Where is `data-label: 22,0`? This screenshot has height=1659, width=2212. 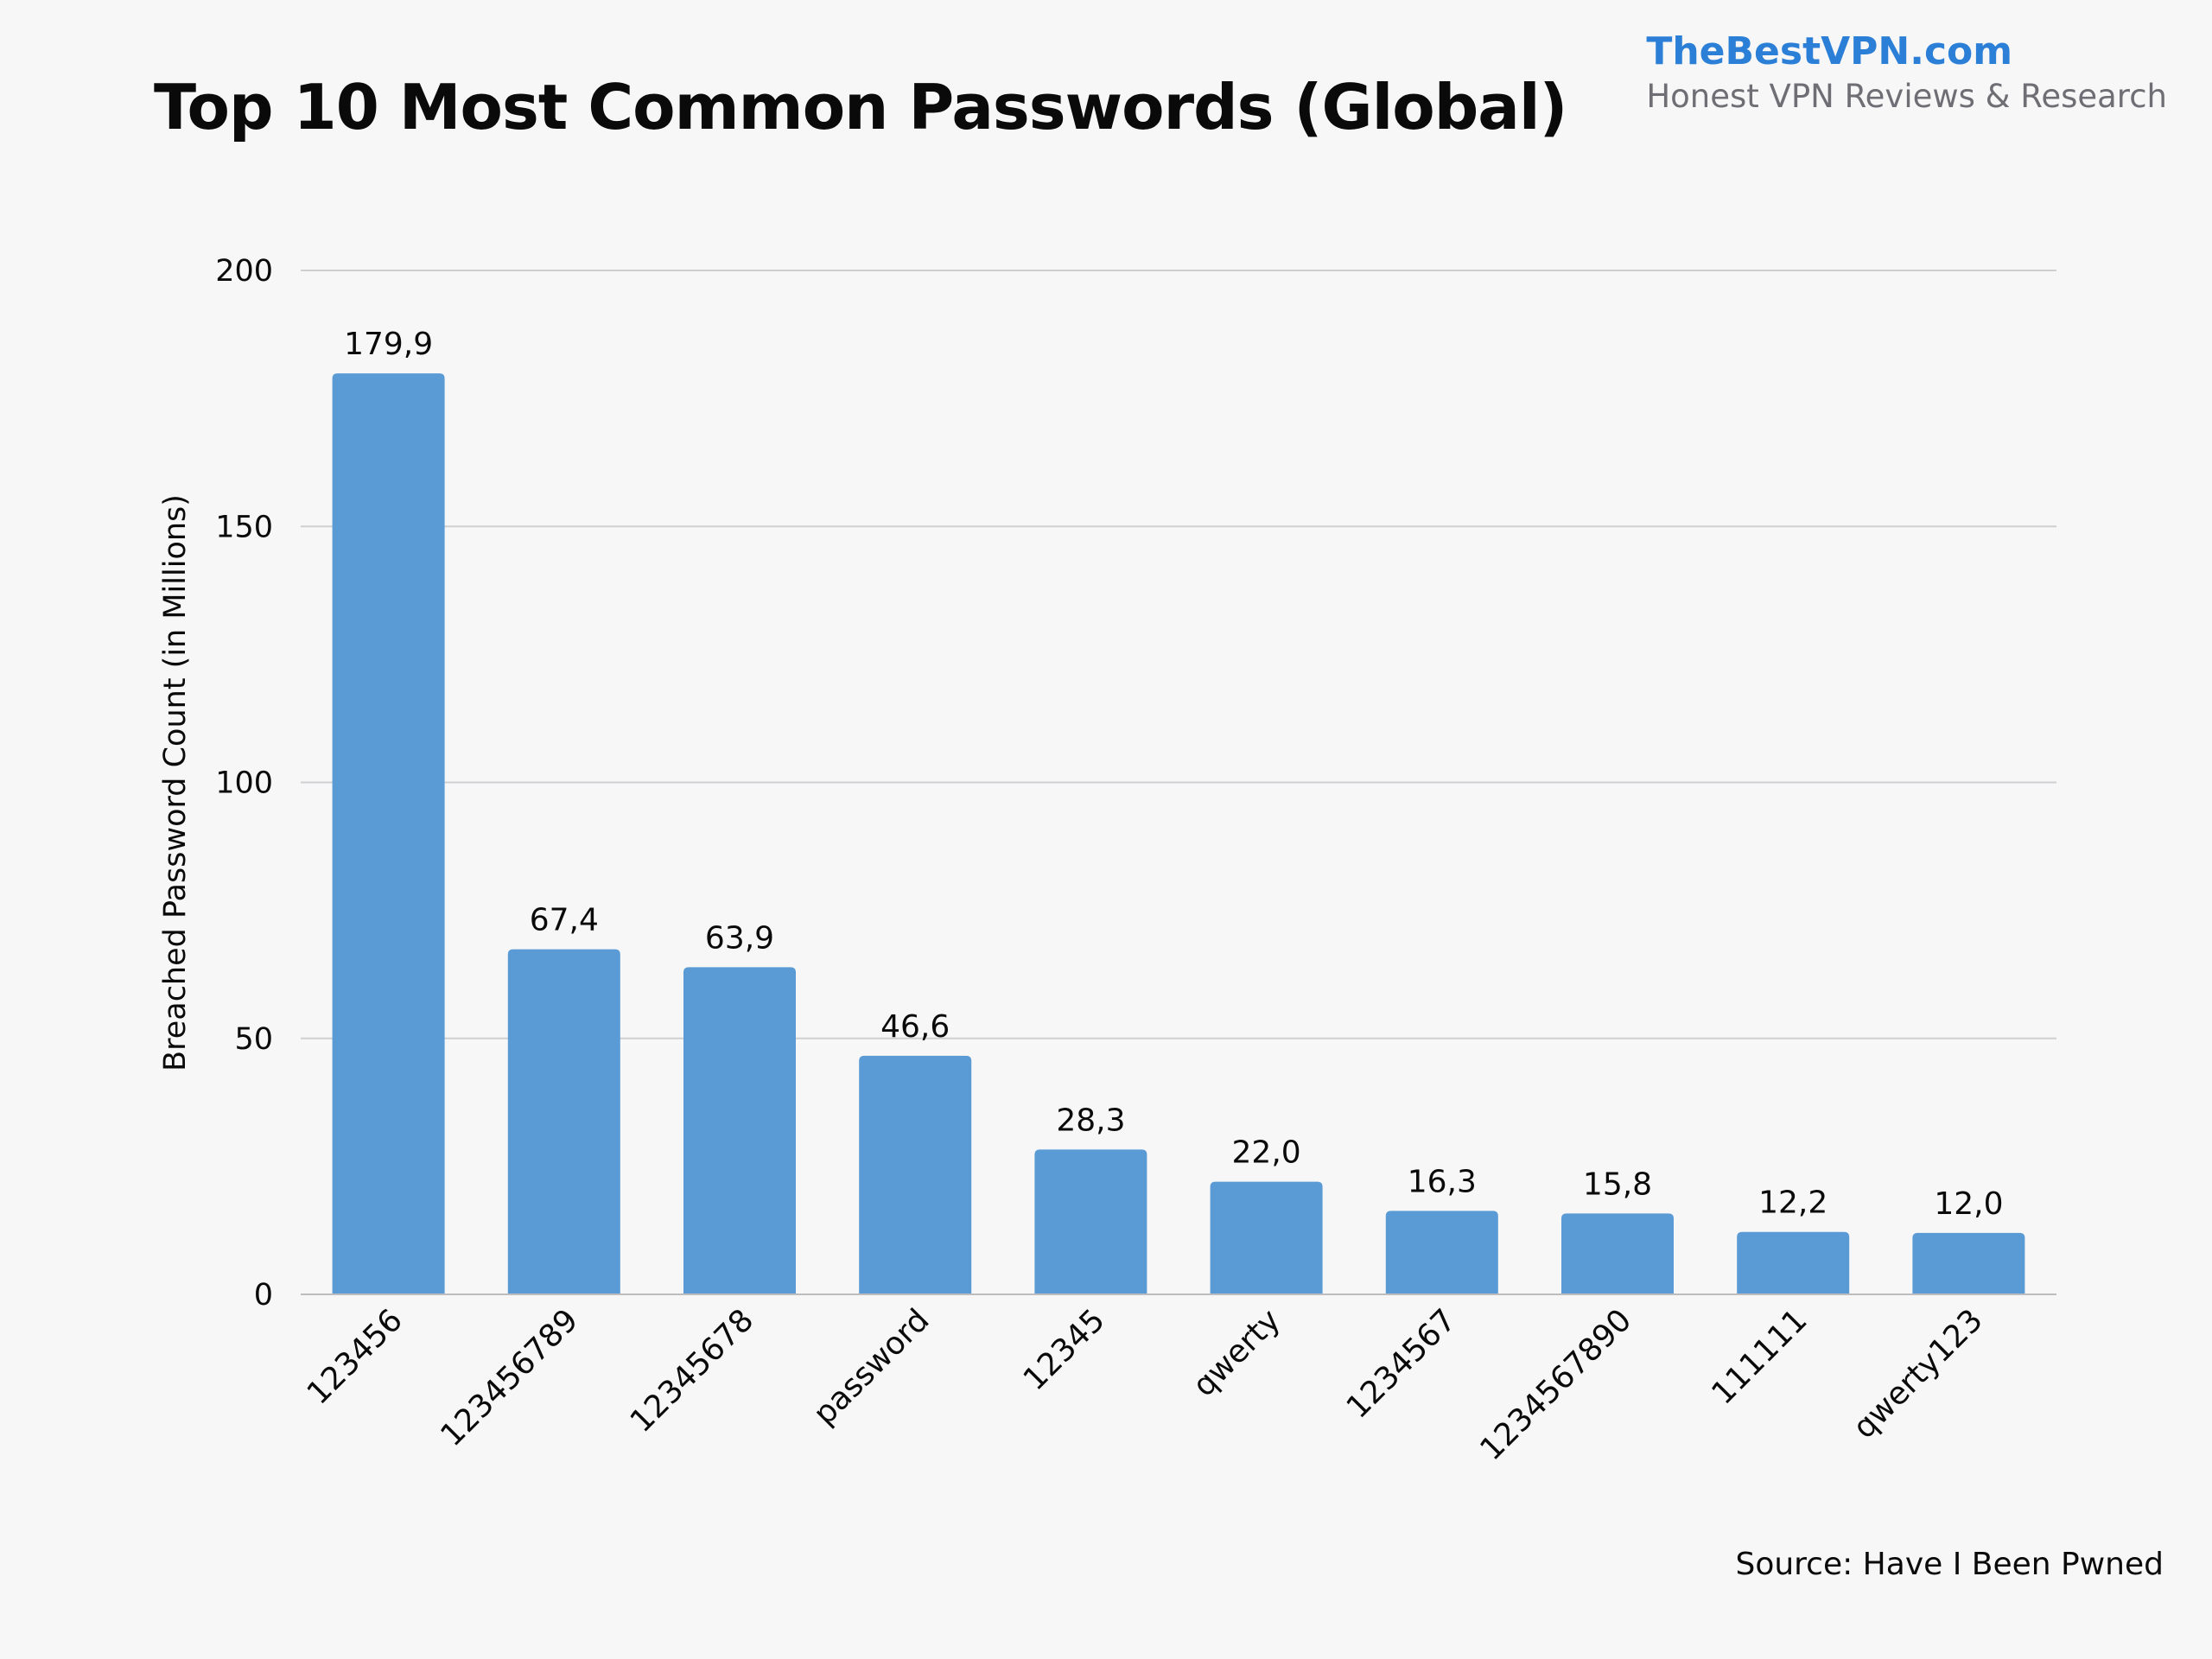
data-label: 22,0 is located at coordinates (1266, 1153).